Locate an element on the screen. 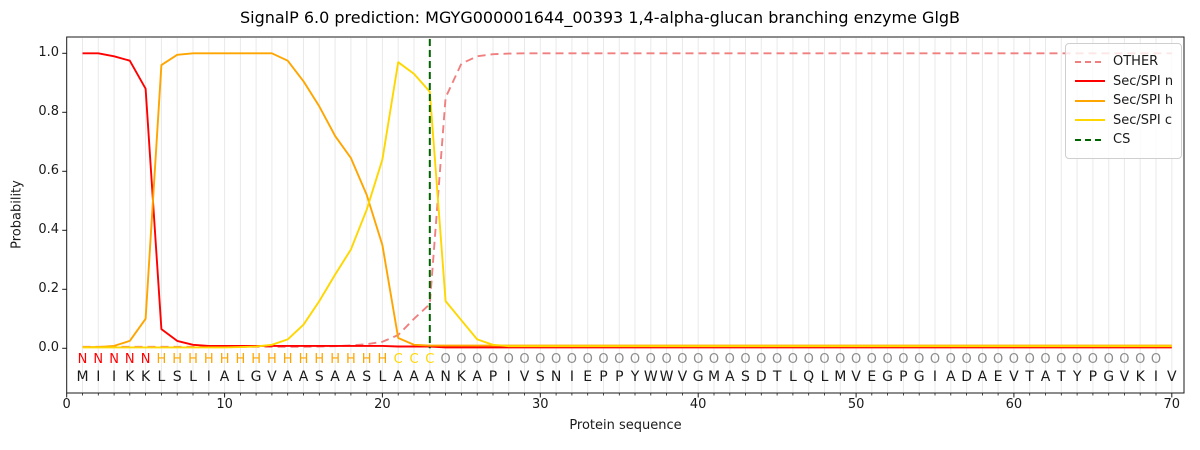  legend-item-sec-spi-h: Sec/SPI h is located at coordinates (1124, 101).